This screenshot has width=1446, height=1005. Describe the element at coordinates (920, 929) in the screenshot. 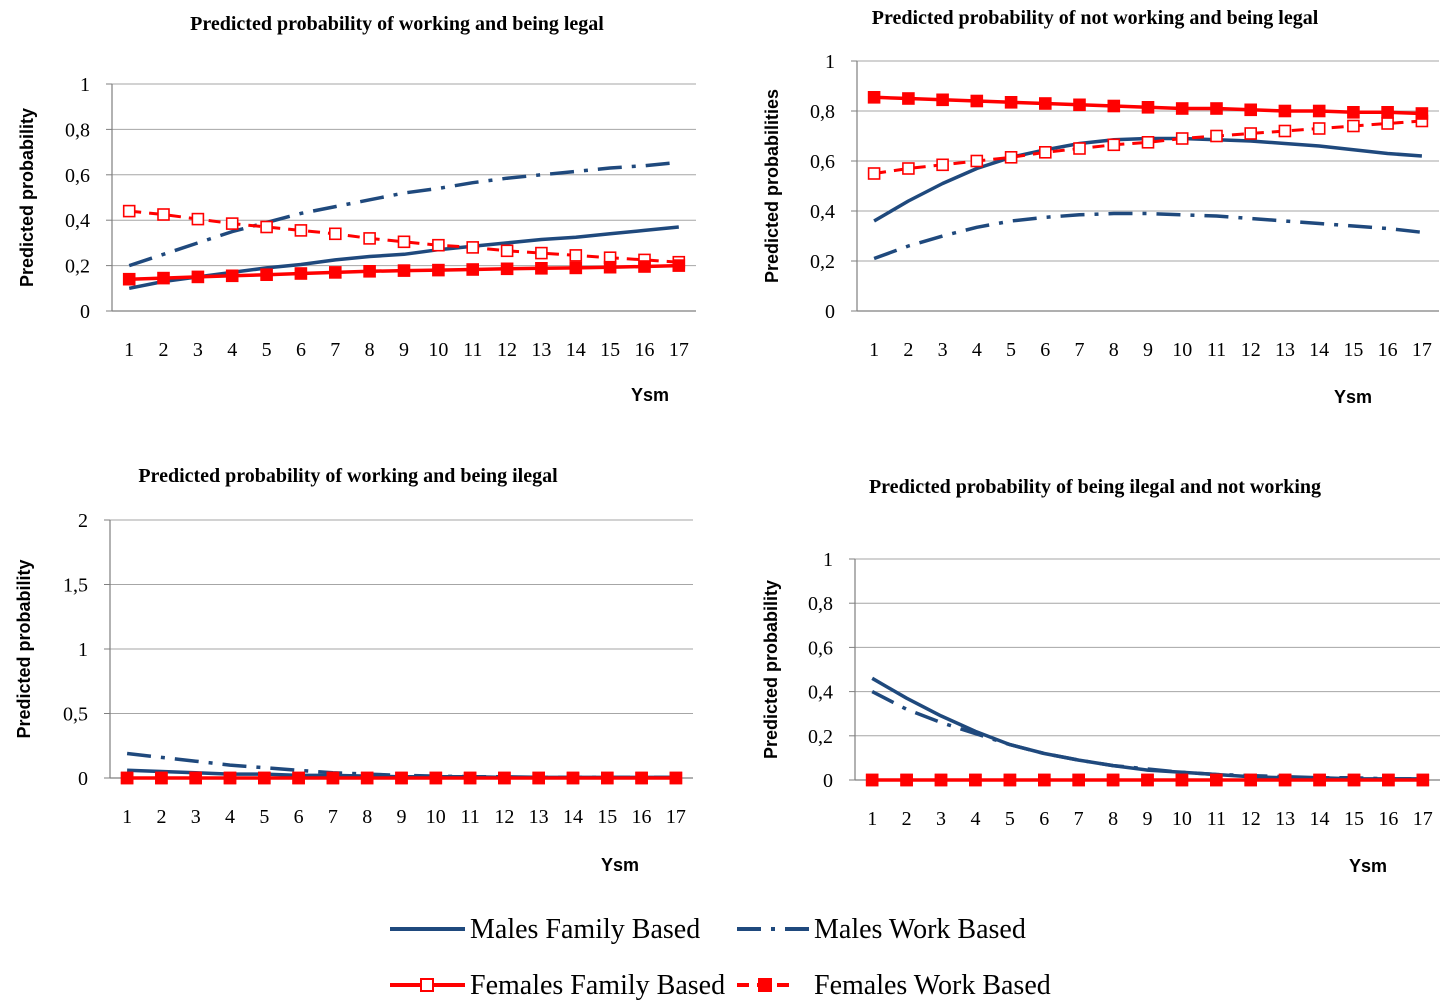

I see `legend-label-males-work: Males Work Based` at that location.